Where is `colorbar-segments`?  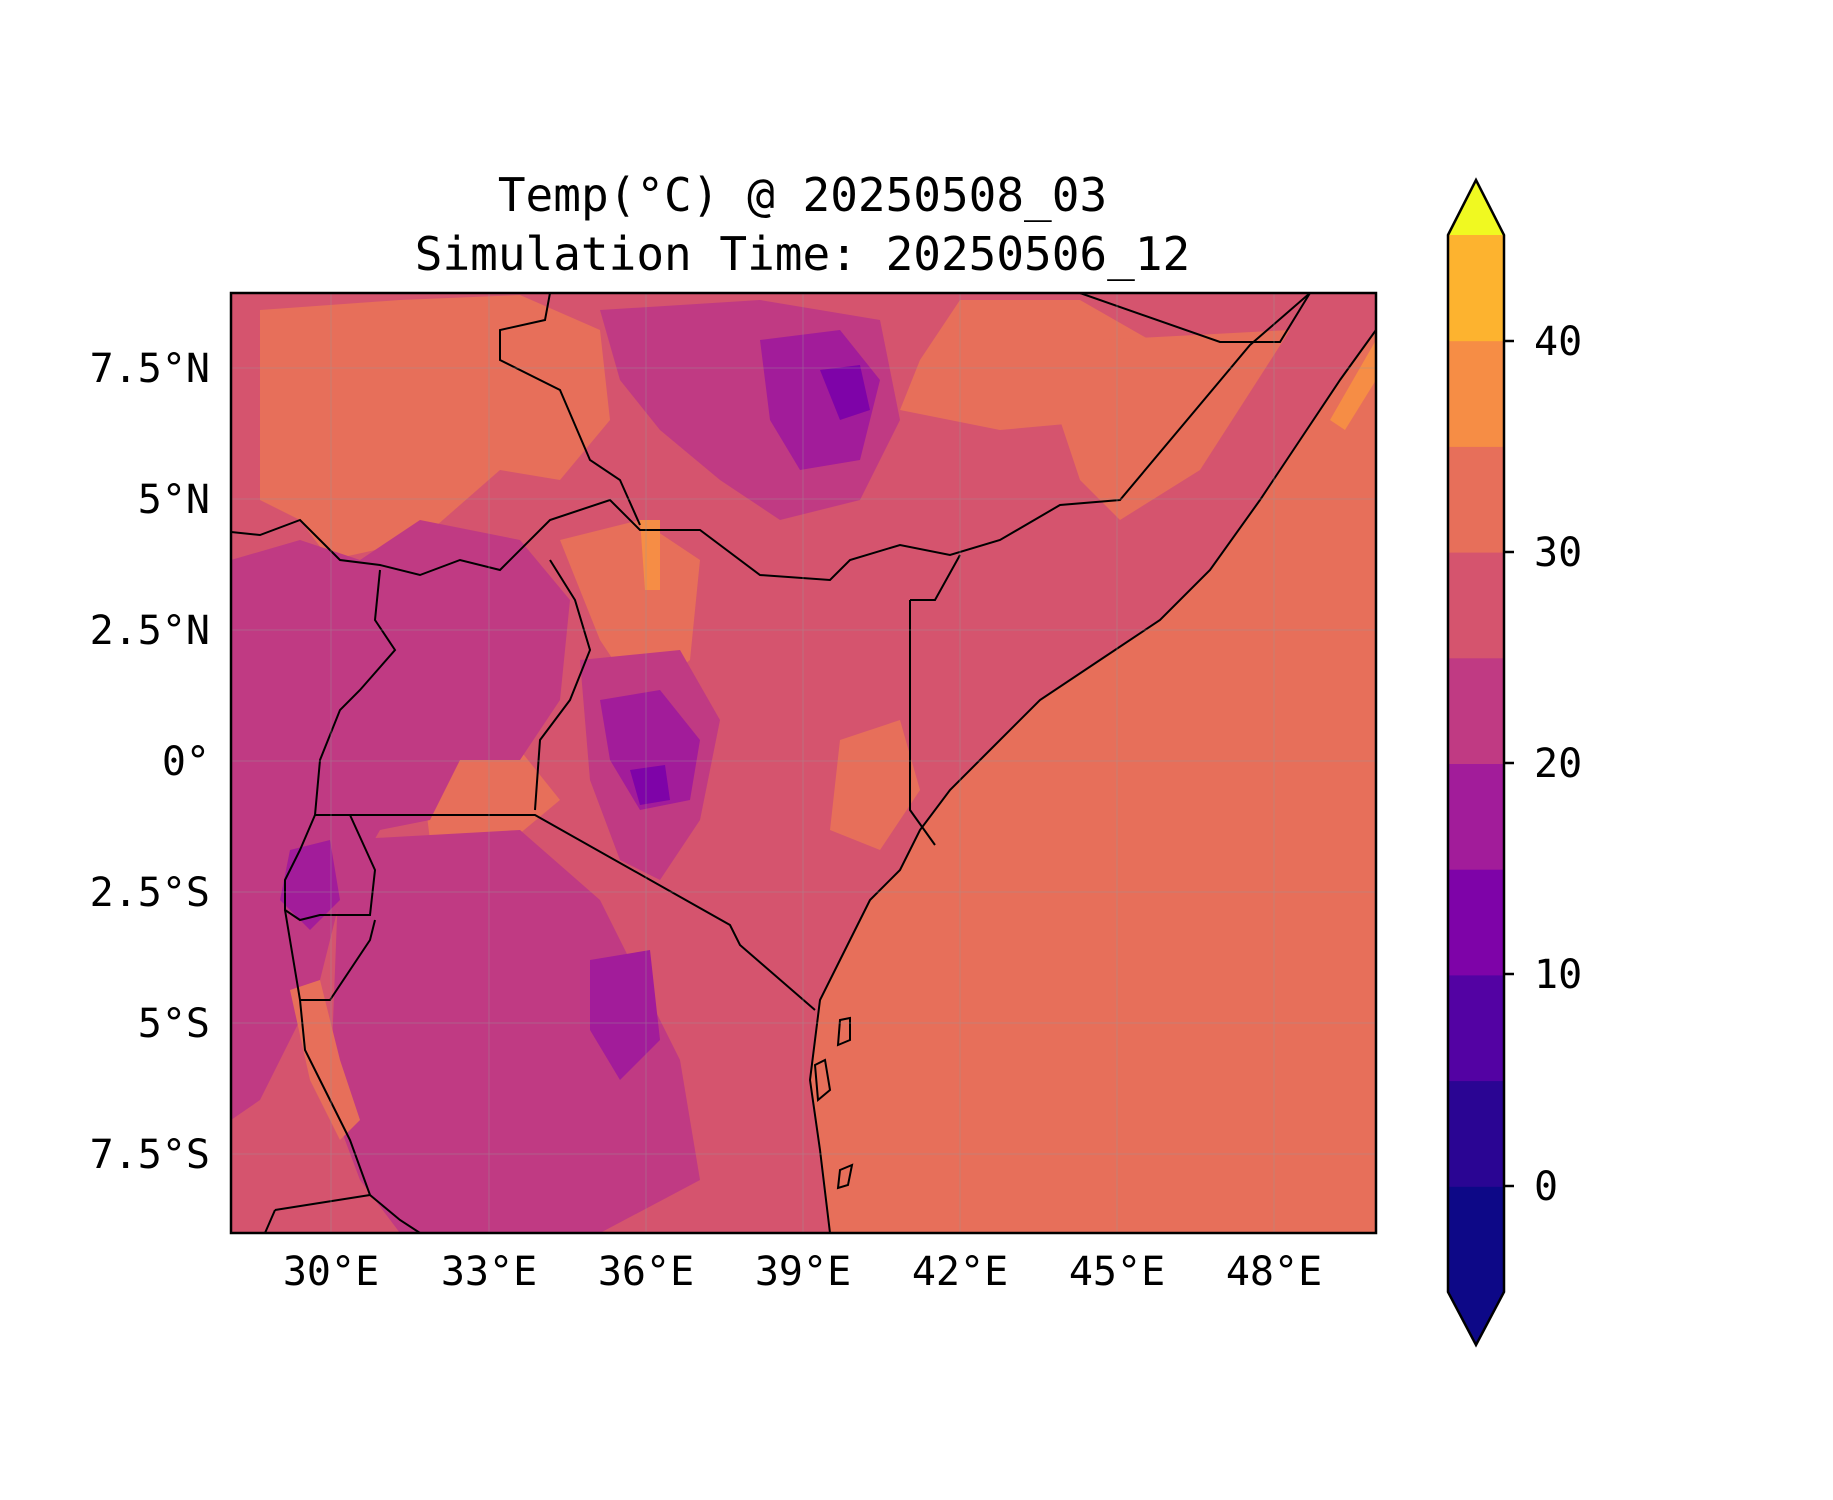 colorbar-segments is located at coordinates (1476, 764).